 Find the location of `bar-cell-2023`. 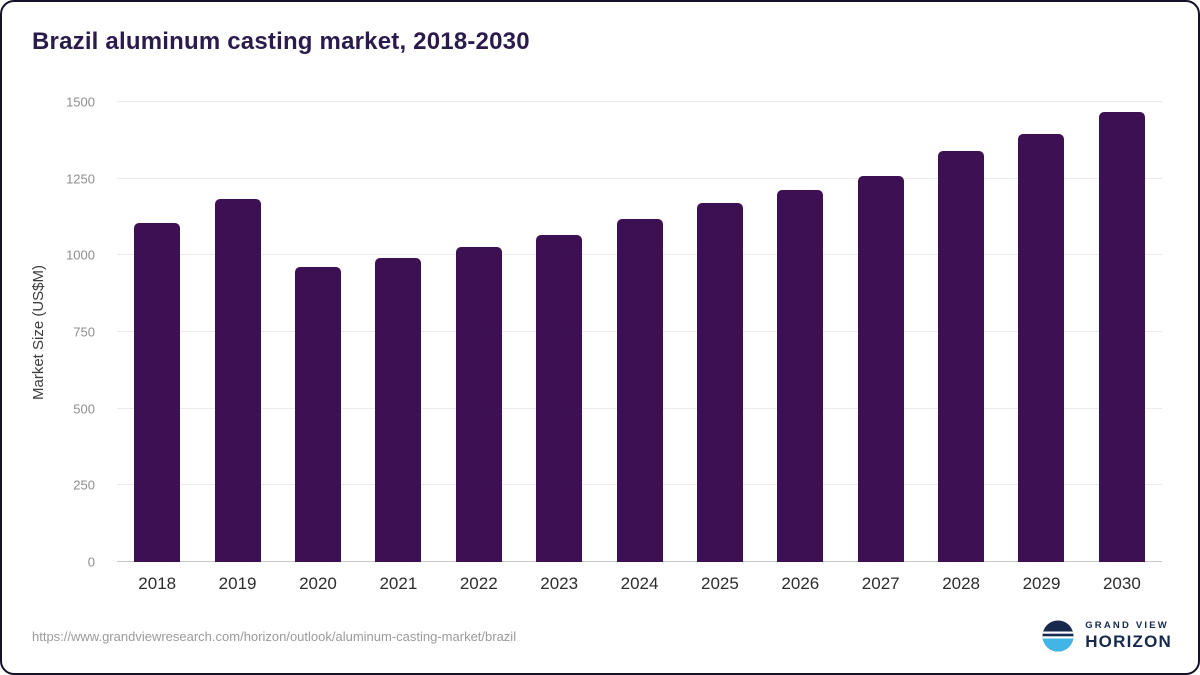

bar-cell-2023 is located at coordinates (559, 332).